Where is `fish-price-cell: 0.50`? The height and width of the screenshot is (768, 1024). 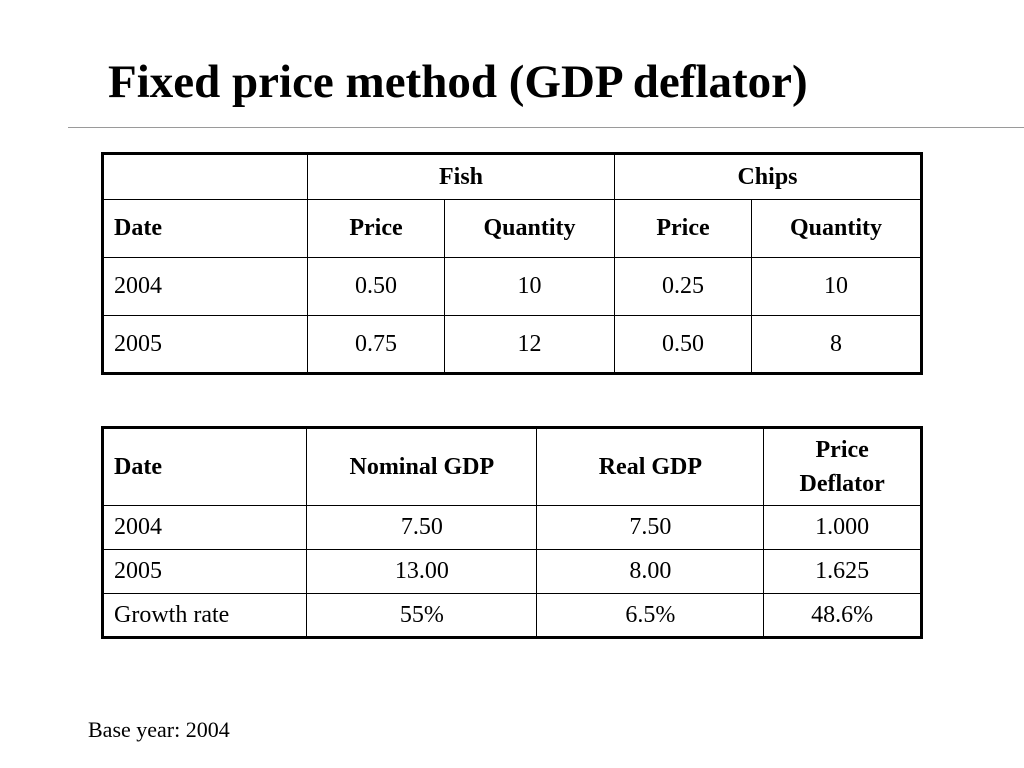 fish-price-cell: 0.50 is located at coordinates (376, 286).